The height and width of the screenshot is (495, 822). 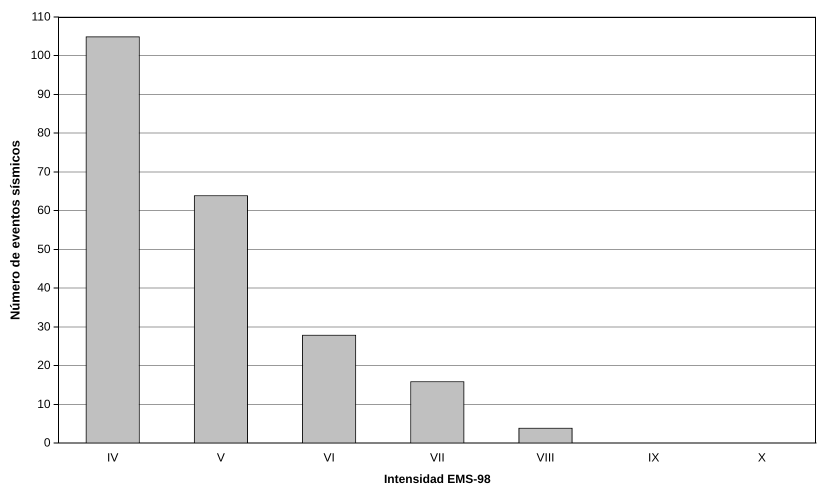 I want to click on x-tick-label: VI, so click(x=329, y=457).